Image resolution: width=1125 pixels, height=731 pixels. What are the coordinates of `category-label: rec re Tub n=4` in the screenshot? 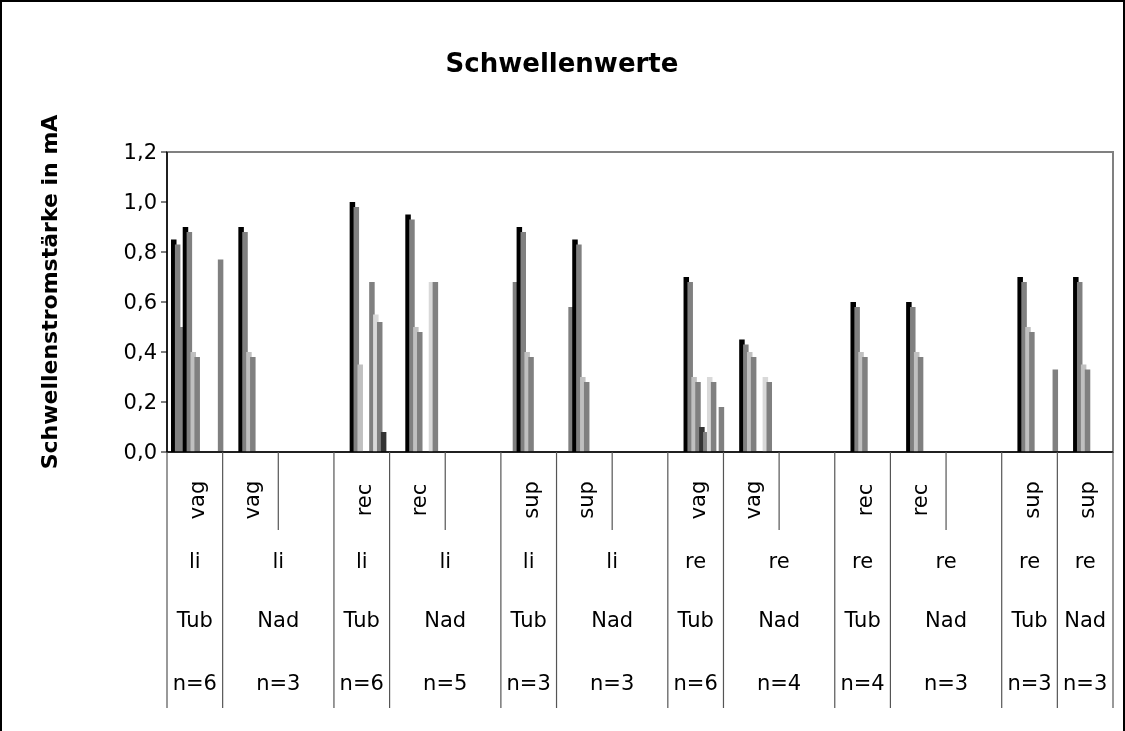 It's located at (862, 589).